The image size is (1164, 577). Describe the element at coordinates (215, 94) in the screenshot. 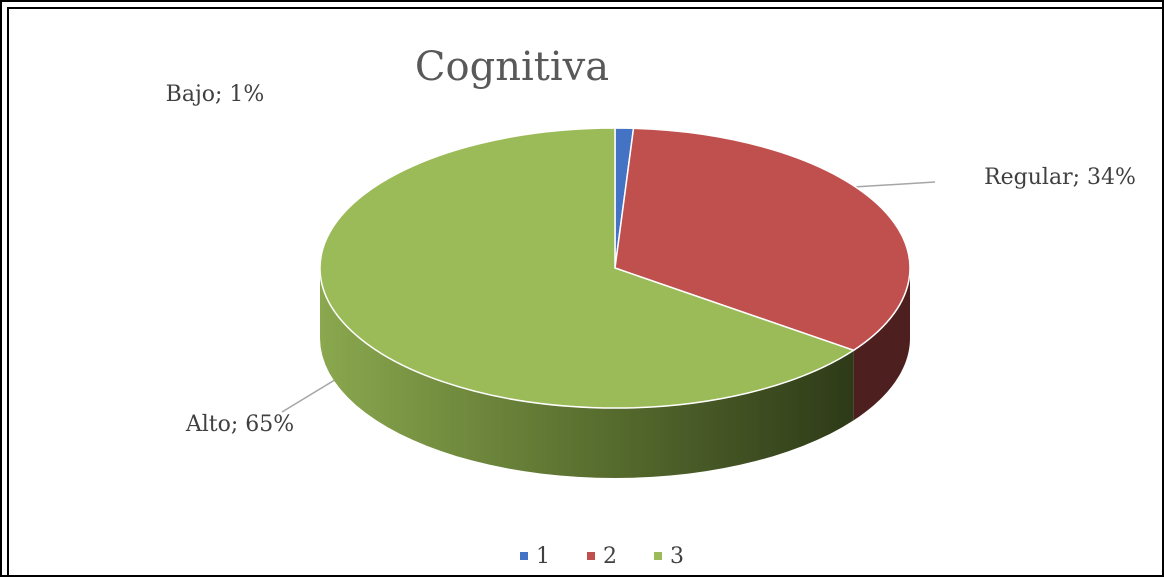

I see `data-label: Bajo; 1%` at that location.